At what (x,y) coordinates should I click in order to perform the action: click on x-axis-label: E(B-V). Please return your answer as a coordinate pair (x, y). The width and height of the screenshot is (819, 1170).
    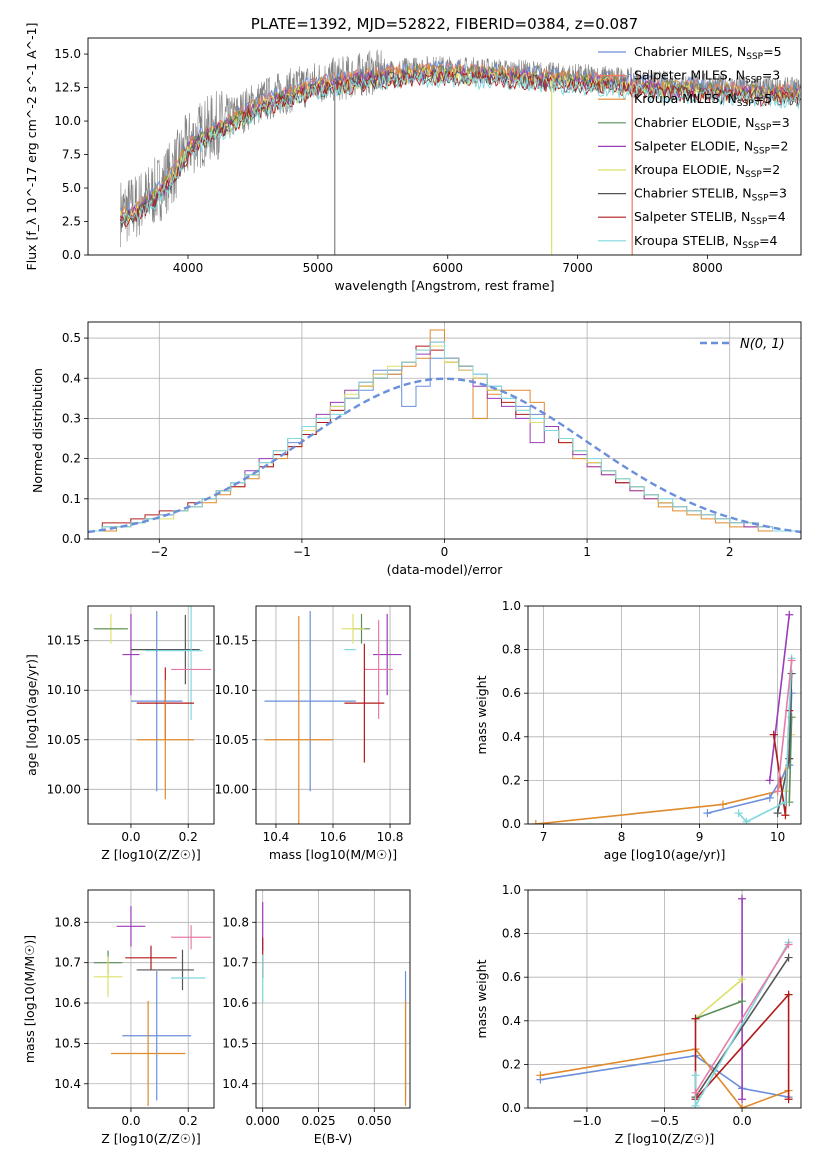
    Looking at the image, I should click on (333, 1138).